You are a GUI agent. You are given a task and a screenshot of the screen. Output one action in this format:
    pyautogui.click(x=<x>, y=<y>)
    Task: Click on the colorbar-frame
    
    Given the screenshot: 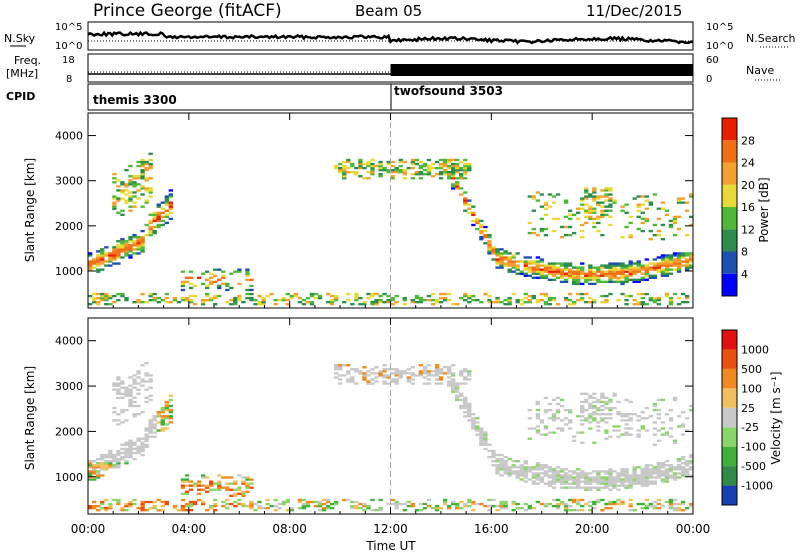 What is the action you would take?
    pyautogui.click(x=729, y=207)
    